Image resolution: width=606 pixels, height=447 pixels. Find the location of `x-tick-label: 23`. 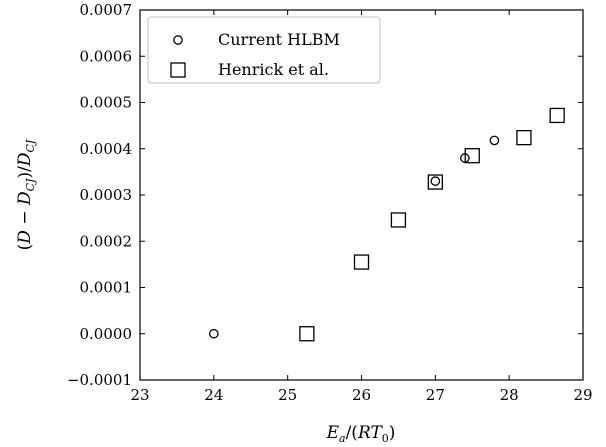

x-tick-label: 23 is located at coordinates (139, 395).